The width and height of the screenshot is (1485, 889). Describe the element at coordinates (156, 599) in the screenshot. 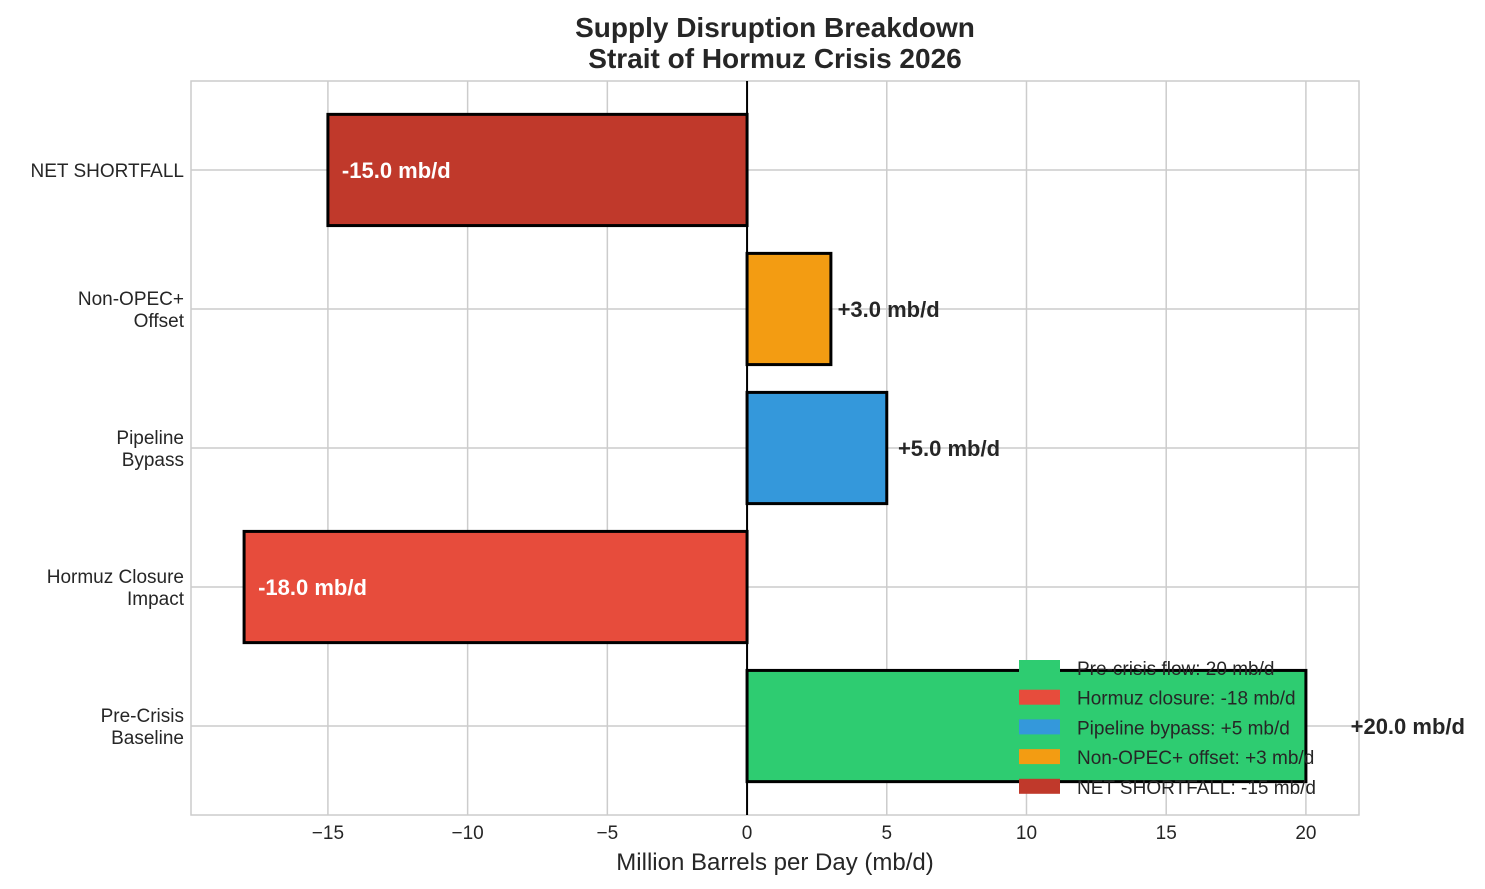

I see `y-tick-label: Impact` at that location.